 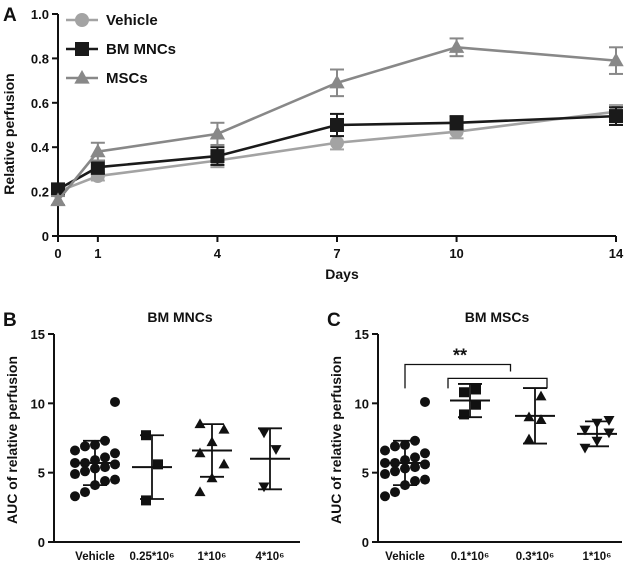 I want to click on category-label: 4*10⁶, so click(x=270, y=557).